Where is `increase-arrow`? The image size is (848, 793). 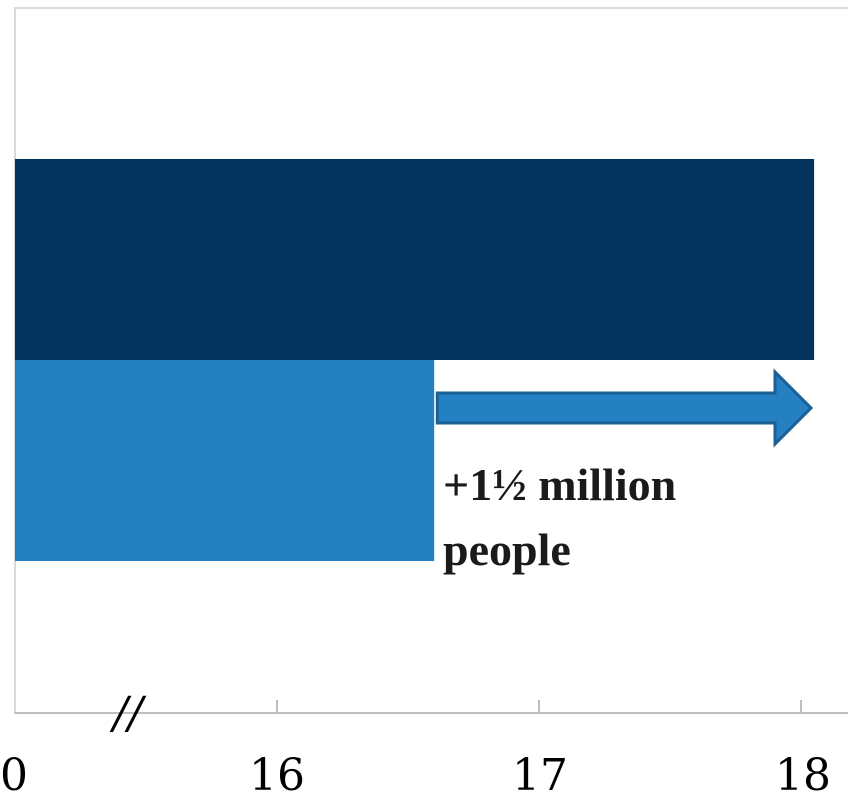
increase-arrow is located at coordinates (624, 408).